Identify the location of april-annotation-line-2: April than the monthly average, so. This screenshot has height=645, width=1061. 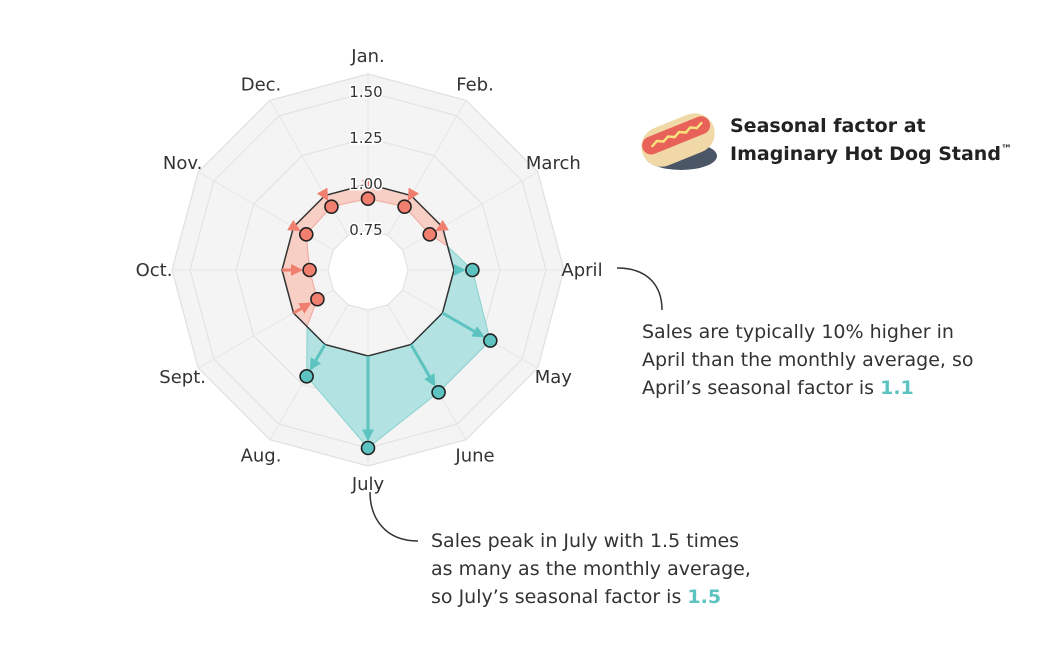
(808, 360).